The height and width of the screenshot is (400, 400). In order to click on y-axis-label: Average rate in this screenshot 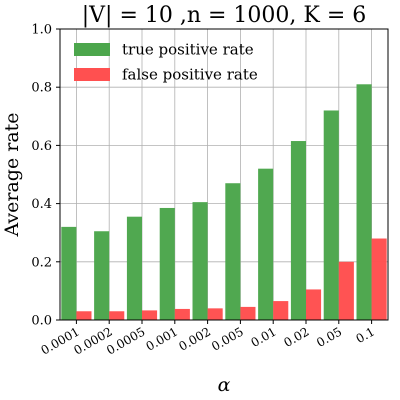, I will do `click(12, 174)`.